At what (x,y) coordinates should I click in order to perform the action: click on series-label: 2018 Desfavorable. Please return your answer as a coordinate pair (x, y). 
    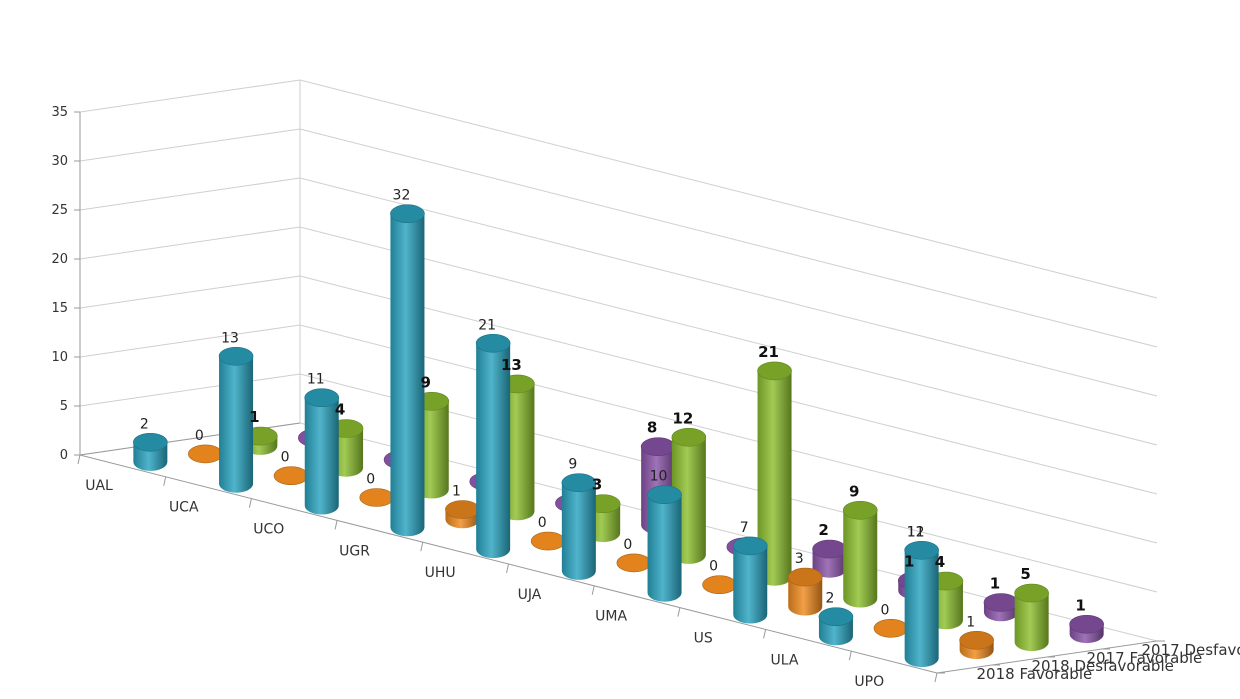
    Looking at the image, I should click on (1103, 666).